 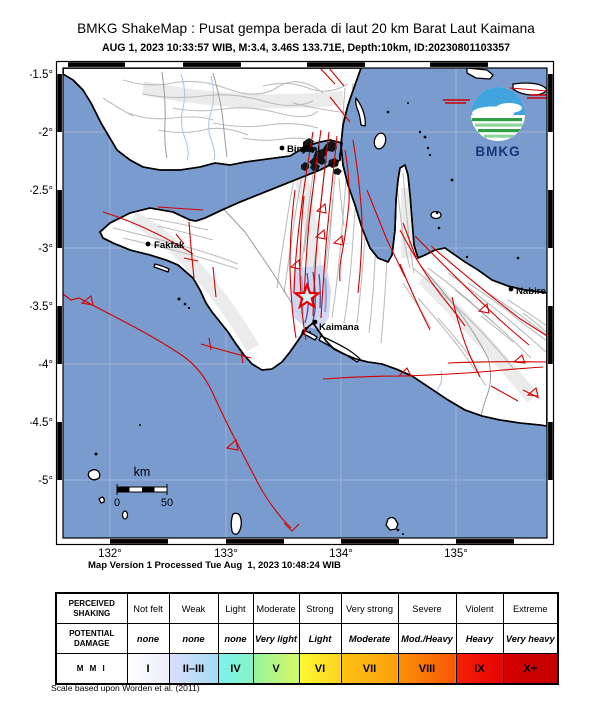 What do you see at coordinates (283, 554) in the screenshot?
I see `lon-axis: 132° 133° 134° 135°` at bounding box center [283, 554].